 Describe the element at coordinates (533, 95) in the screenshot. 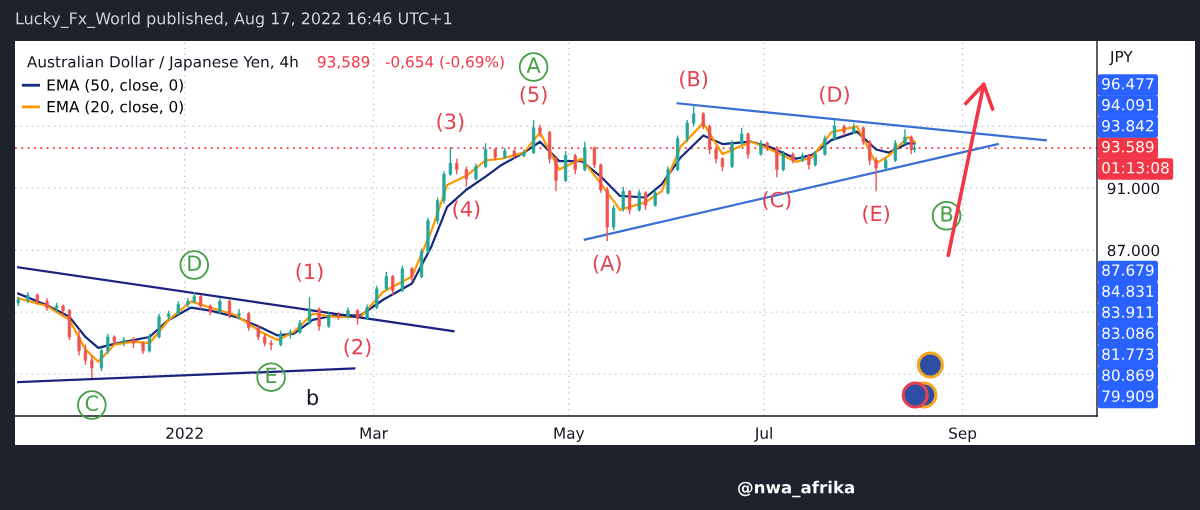

I see `annotation: (5)` at that location.